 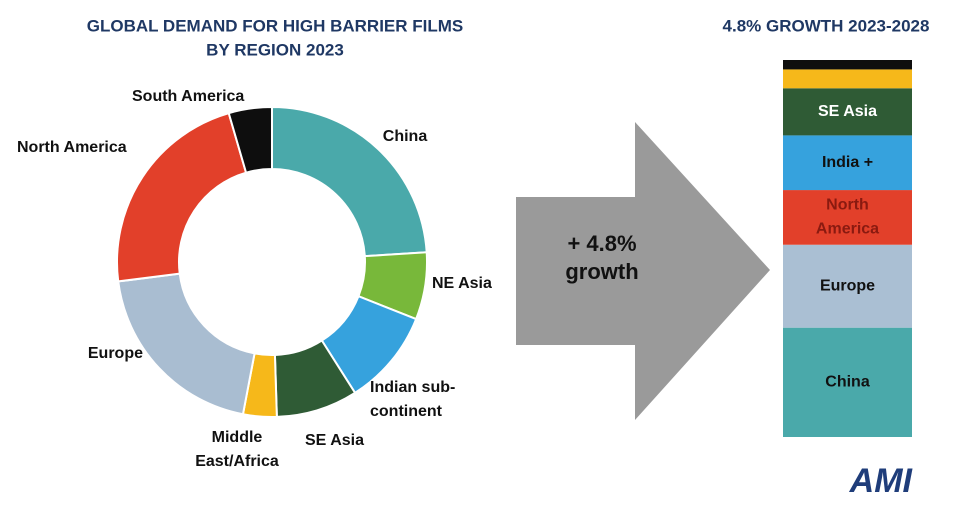 I want to click on chart-title: GLOBAL DEMAND FOR HIGH BARRIER FILMS, so click(x=275, y=25).